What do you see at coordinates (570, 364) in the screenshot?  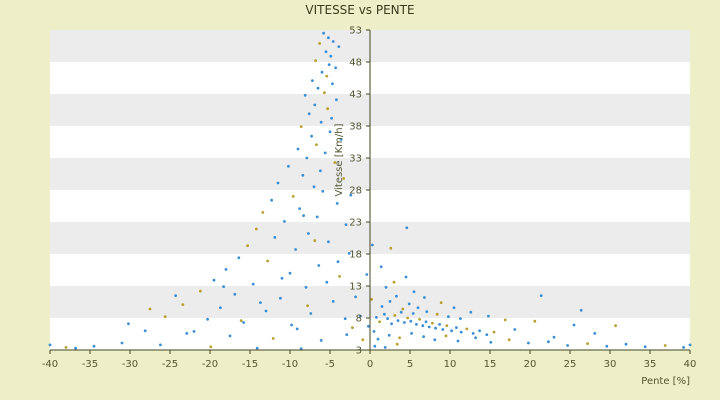 I see `x-tick-label: 25` at bounding box center [570, 364].